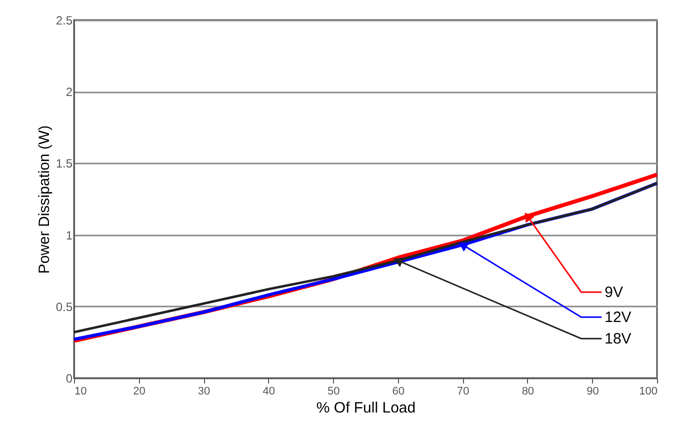 Image resolution: width=687 pixels, height=438 pixels. What do you see at coordinates (398, 392) in the screenshot?
I see `x-tick-label: 60` at bounding box center [398, 392].